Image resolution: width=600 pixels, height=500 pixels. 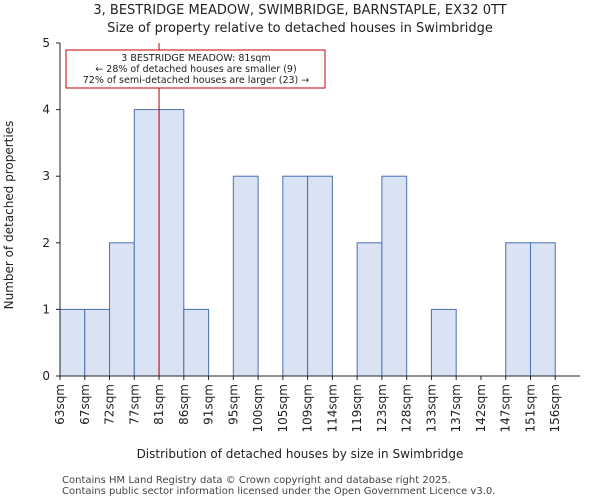 I want to click on x-tick-label-123sqm: 123sqm, so click(x=382, y=408).